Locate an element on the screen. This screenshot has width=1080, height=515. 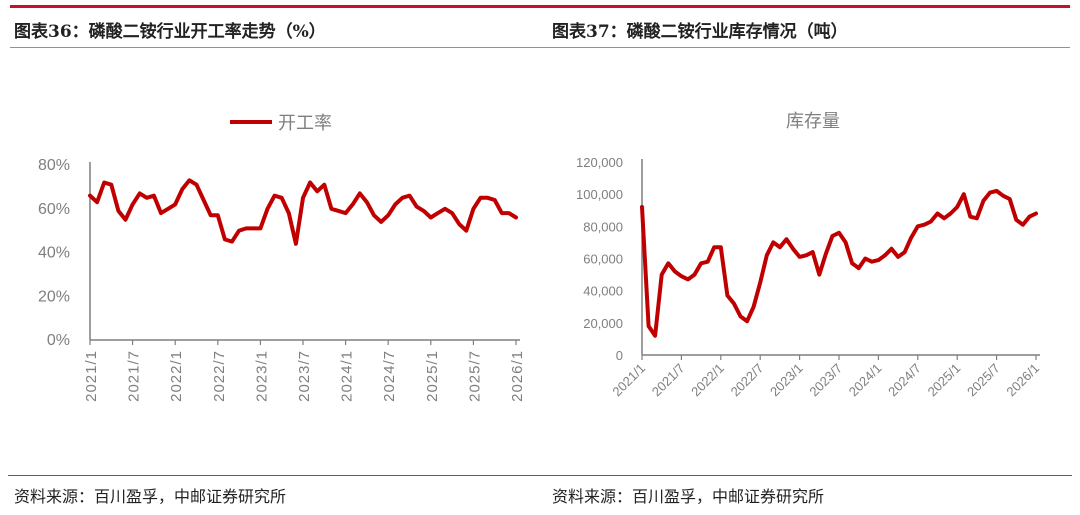
right-figure-title: 图表37：磷酸二铵行业库存情况（吨） is located at coordinates (700, 32).